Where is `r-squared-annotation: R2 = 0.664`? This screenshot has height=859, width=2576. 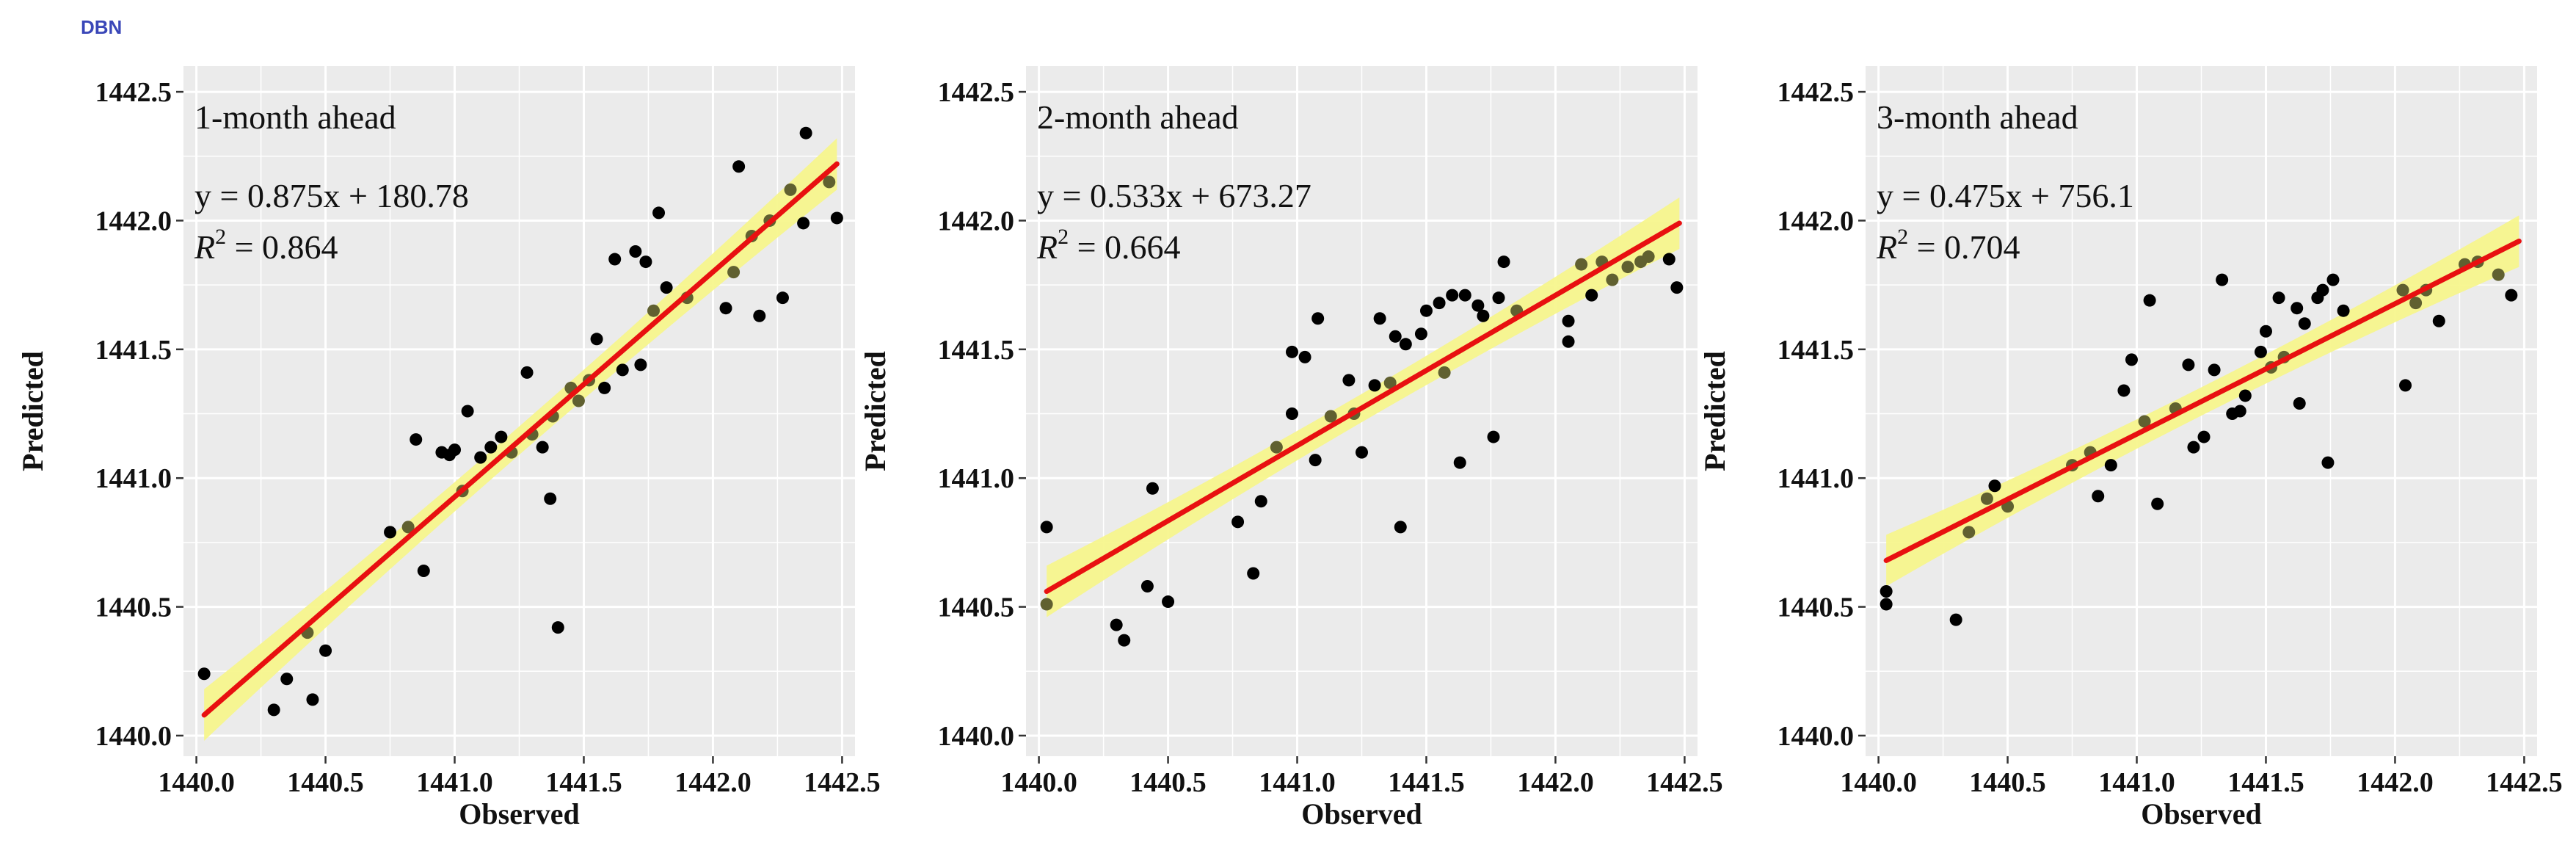
r-squared-annotation: R2 = 0.664 is located at coordinates (1108, 245).